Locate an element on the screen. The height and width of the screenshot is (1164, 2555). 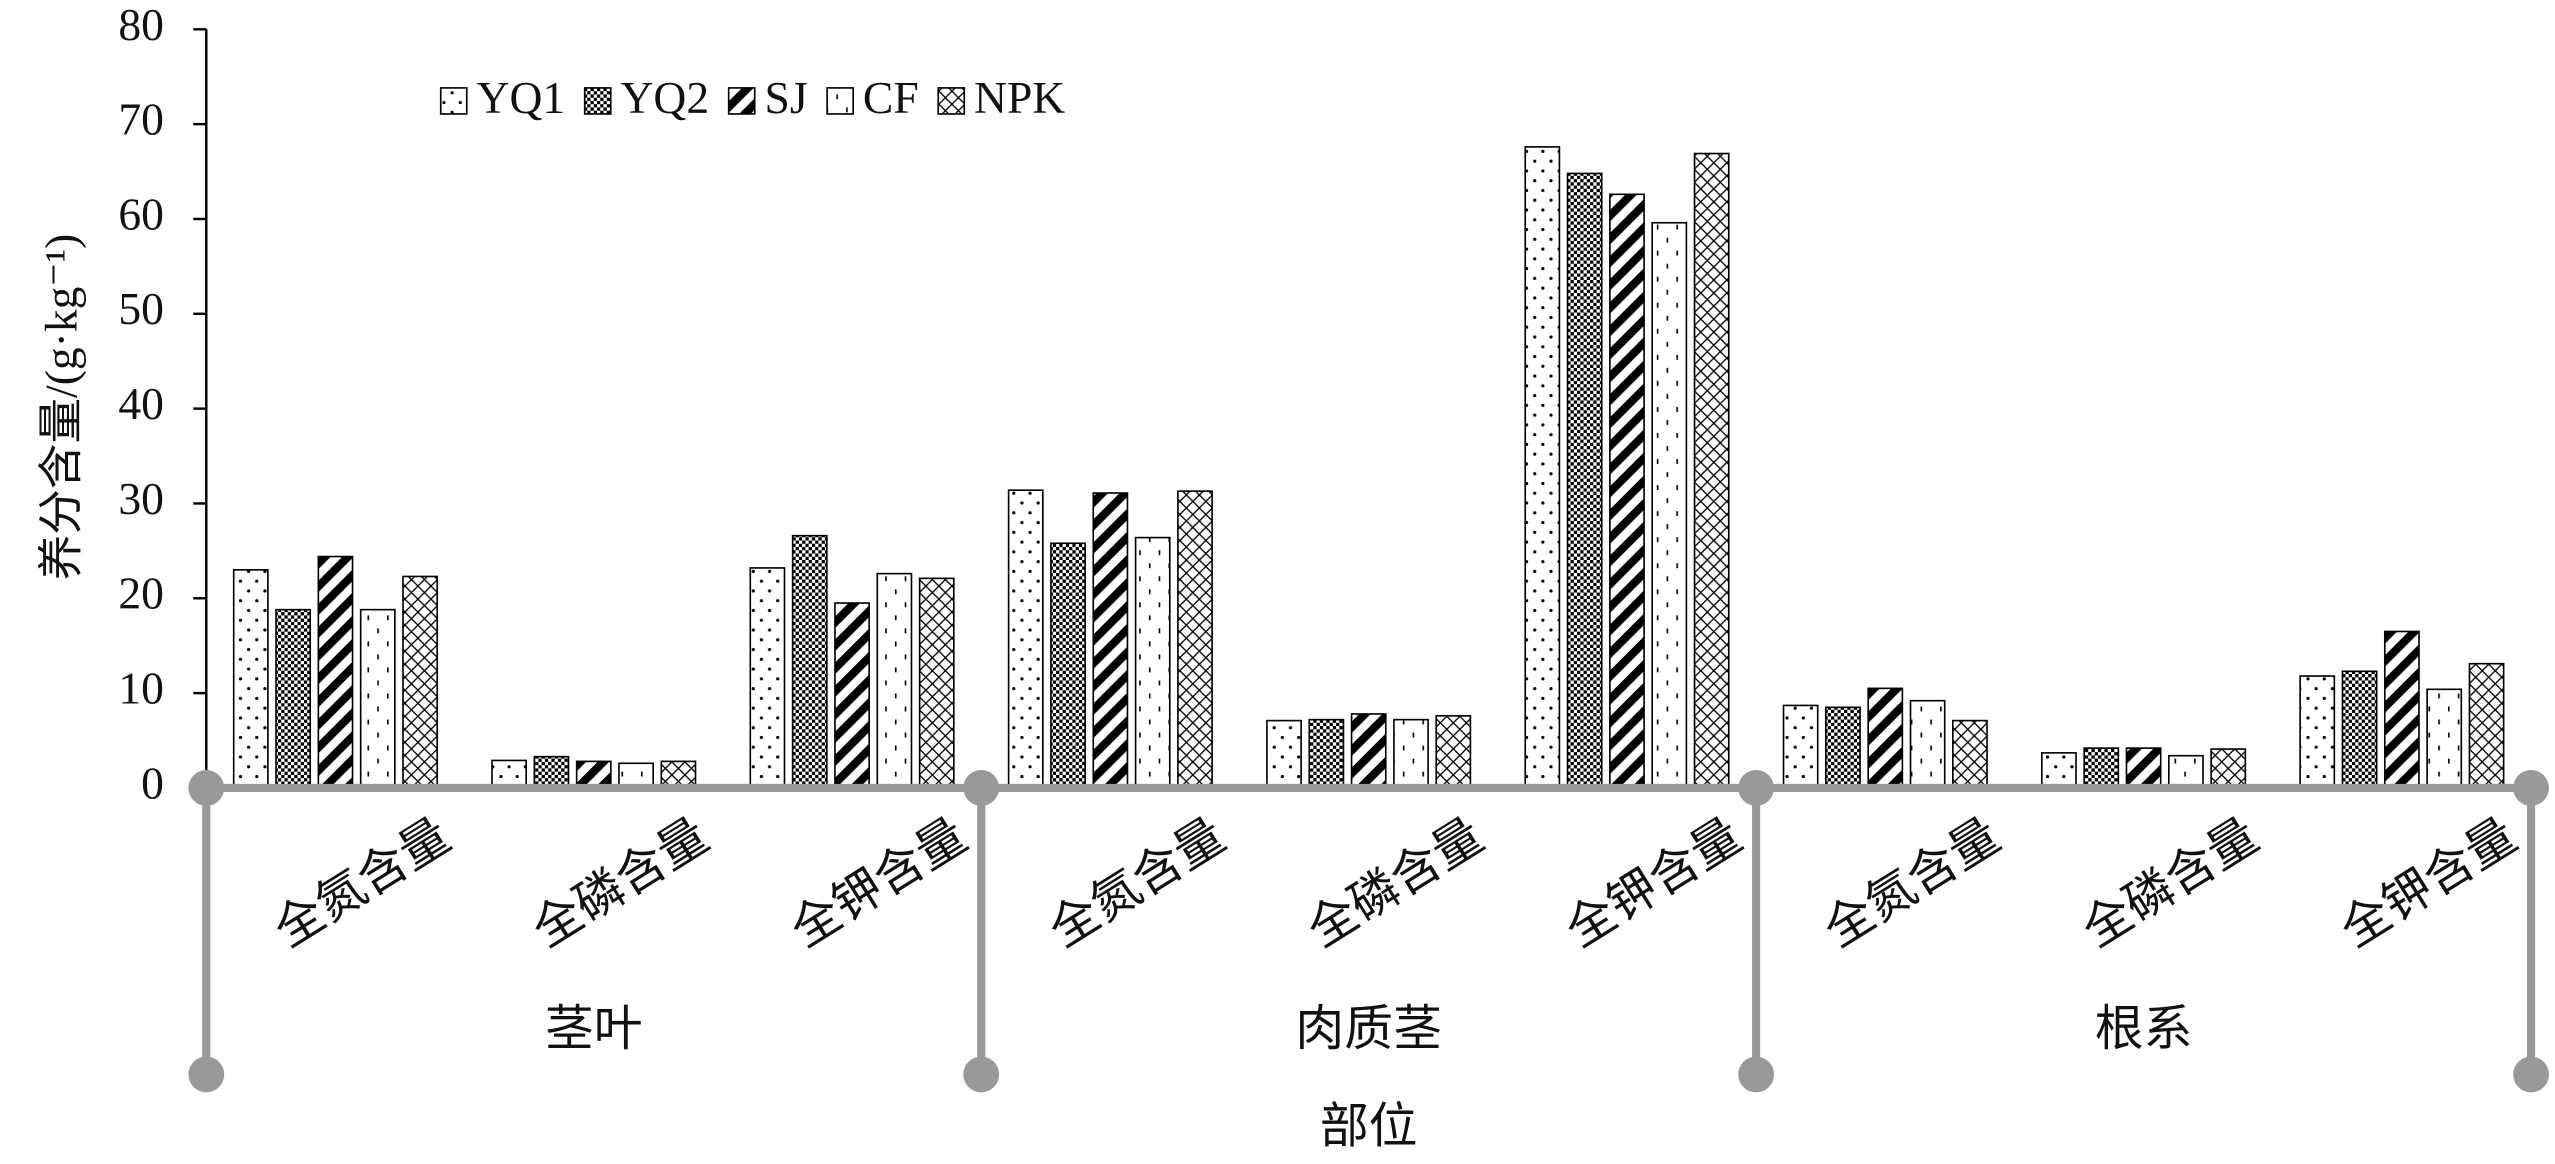
y-tick-label: 60 is located at coordinates (141, 213).